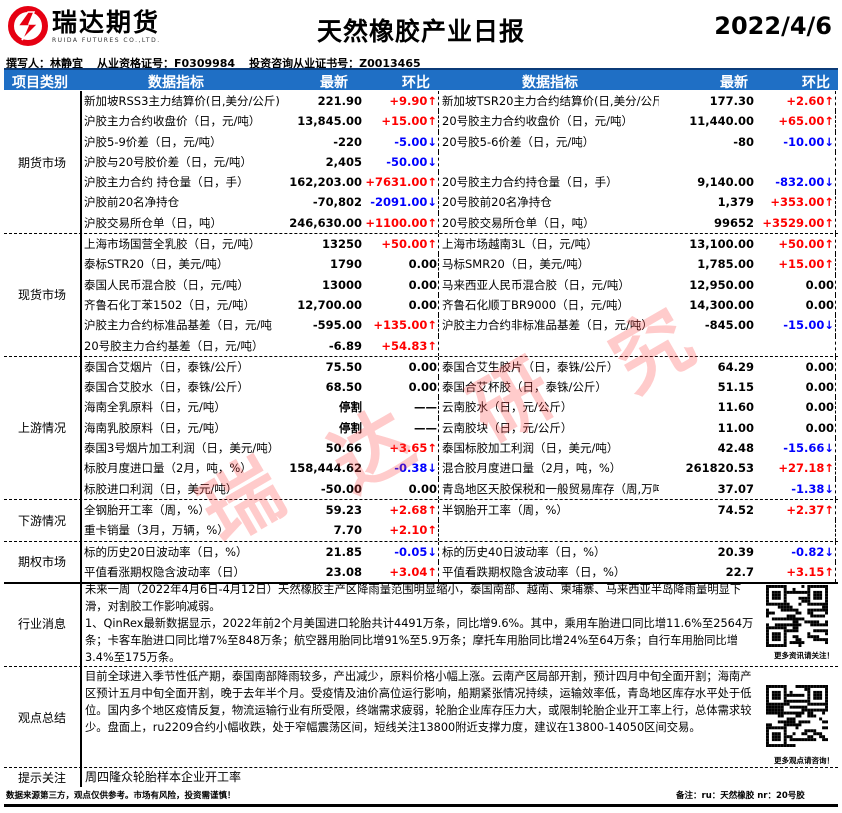  Describe the element at coordinates (805, 101) in the screenshot. I see `change-text: +2.60` at that location.